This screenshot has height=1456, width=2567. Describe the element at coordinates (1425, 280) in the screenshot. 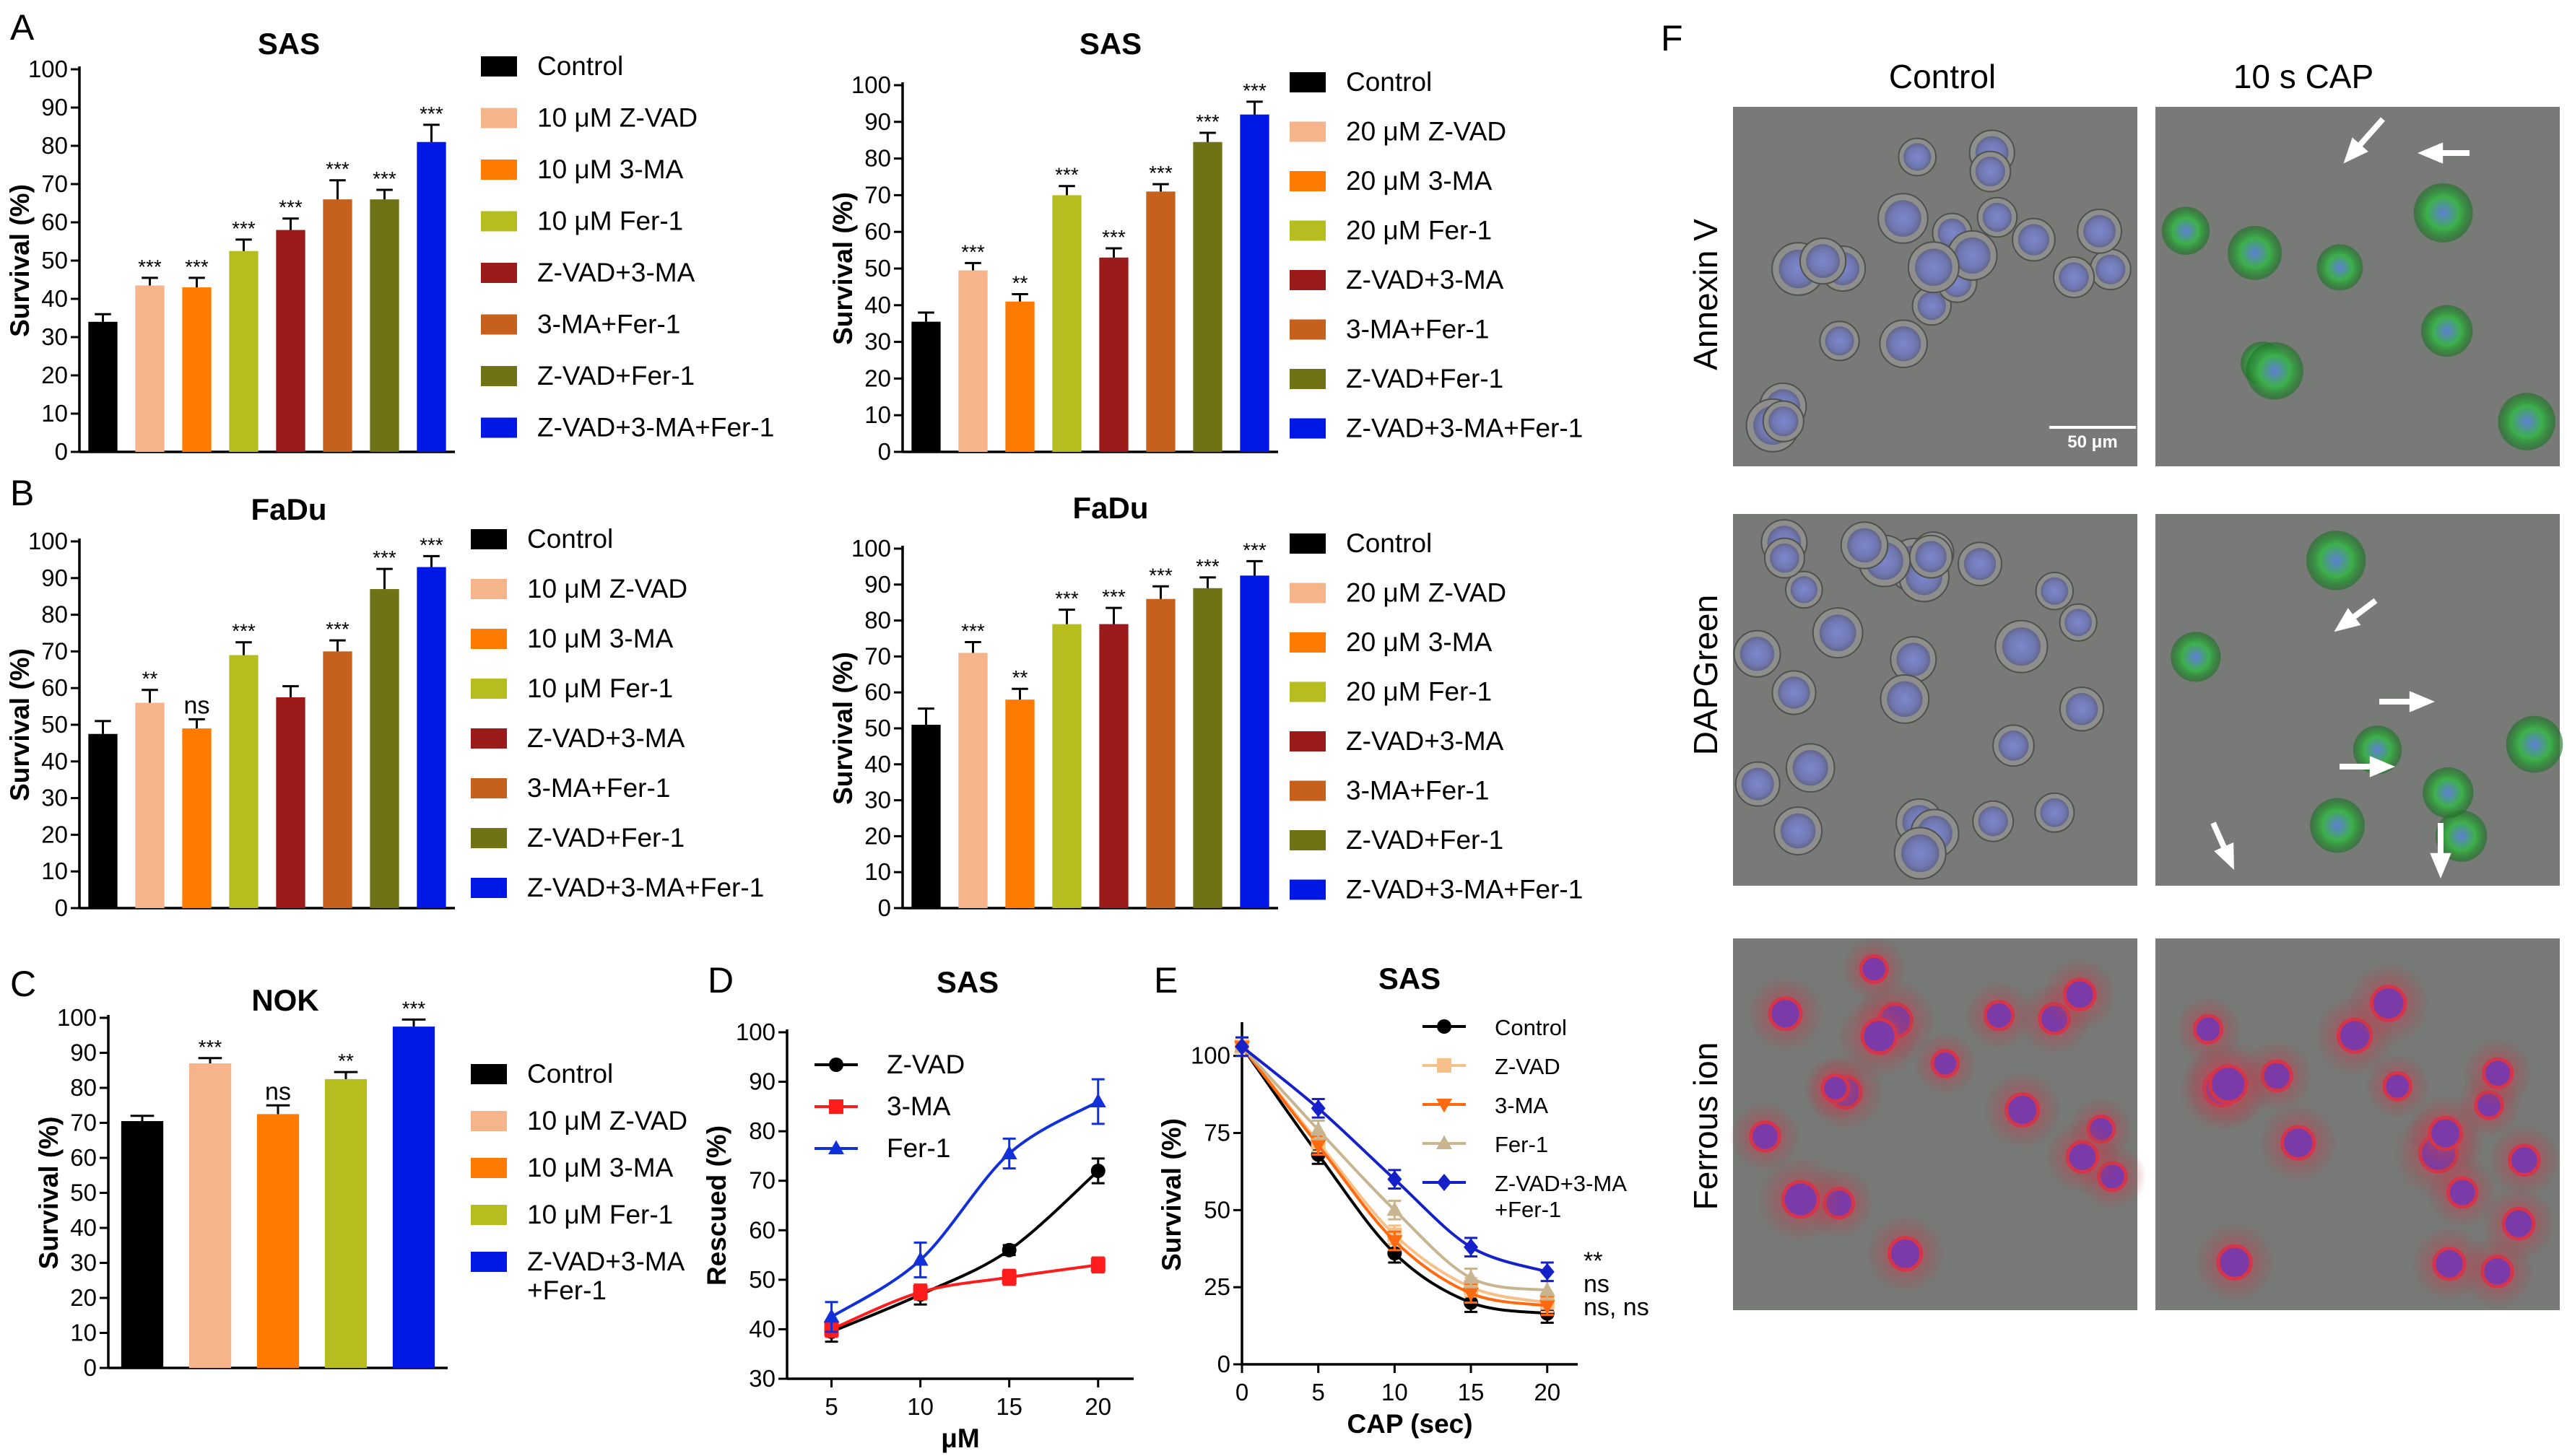

I see `legend-label-z-vad-3-ma: Z-VAD+3-MA` at that location.